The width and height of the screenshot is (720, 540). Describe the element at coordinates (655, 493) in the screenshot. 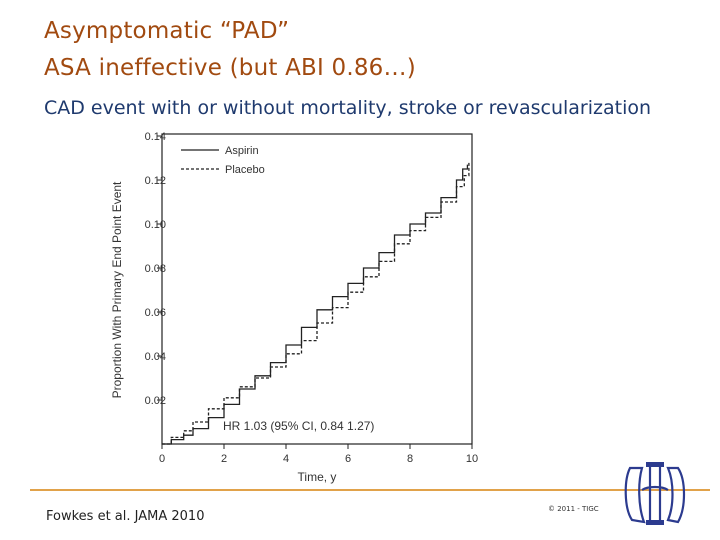

I see `organization-logo` at that location.